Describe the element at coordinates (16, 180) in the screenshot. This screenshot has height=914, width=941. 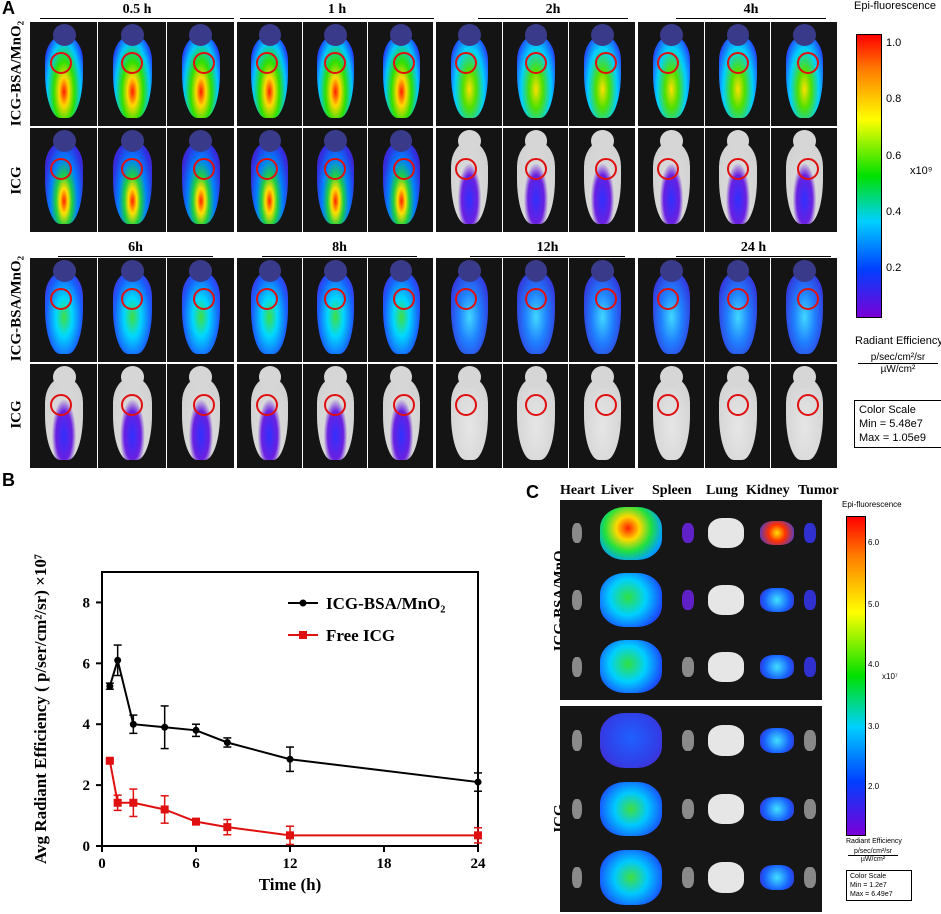
I see `row-label-icg-1: ICG` at that location.